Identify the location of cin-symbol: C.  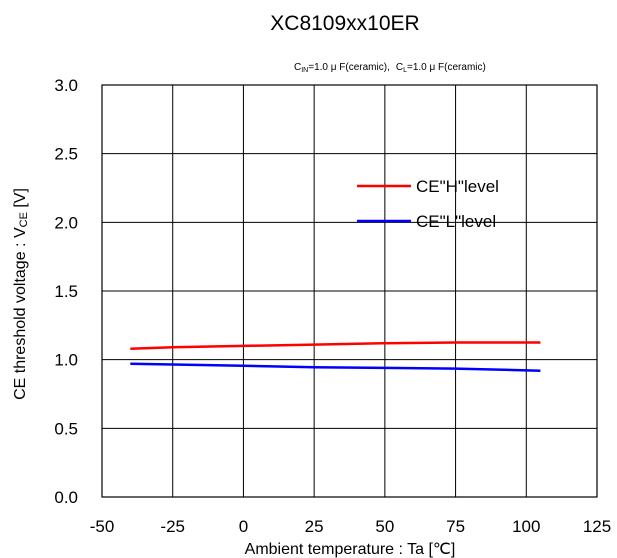
(297, 67).